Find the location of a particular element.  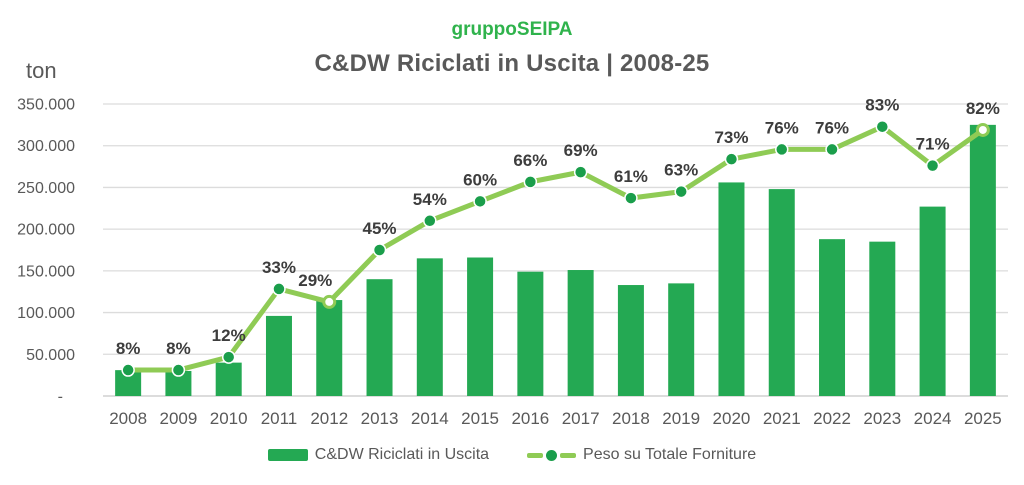

svg-text: 73% is located at coordinates (731, 137).